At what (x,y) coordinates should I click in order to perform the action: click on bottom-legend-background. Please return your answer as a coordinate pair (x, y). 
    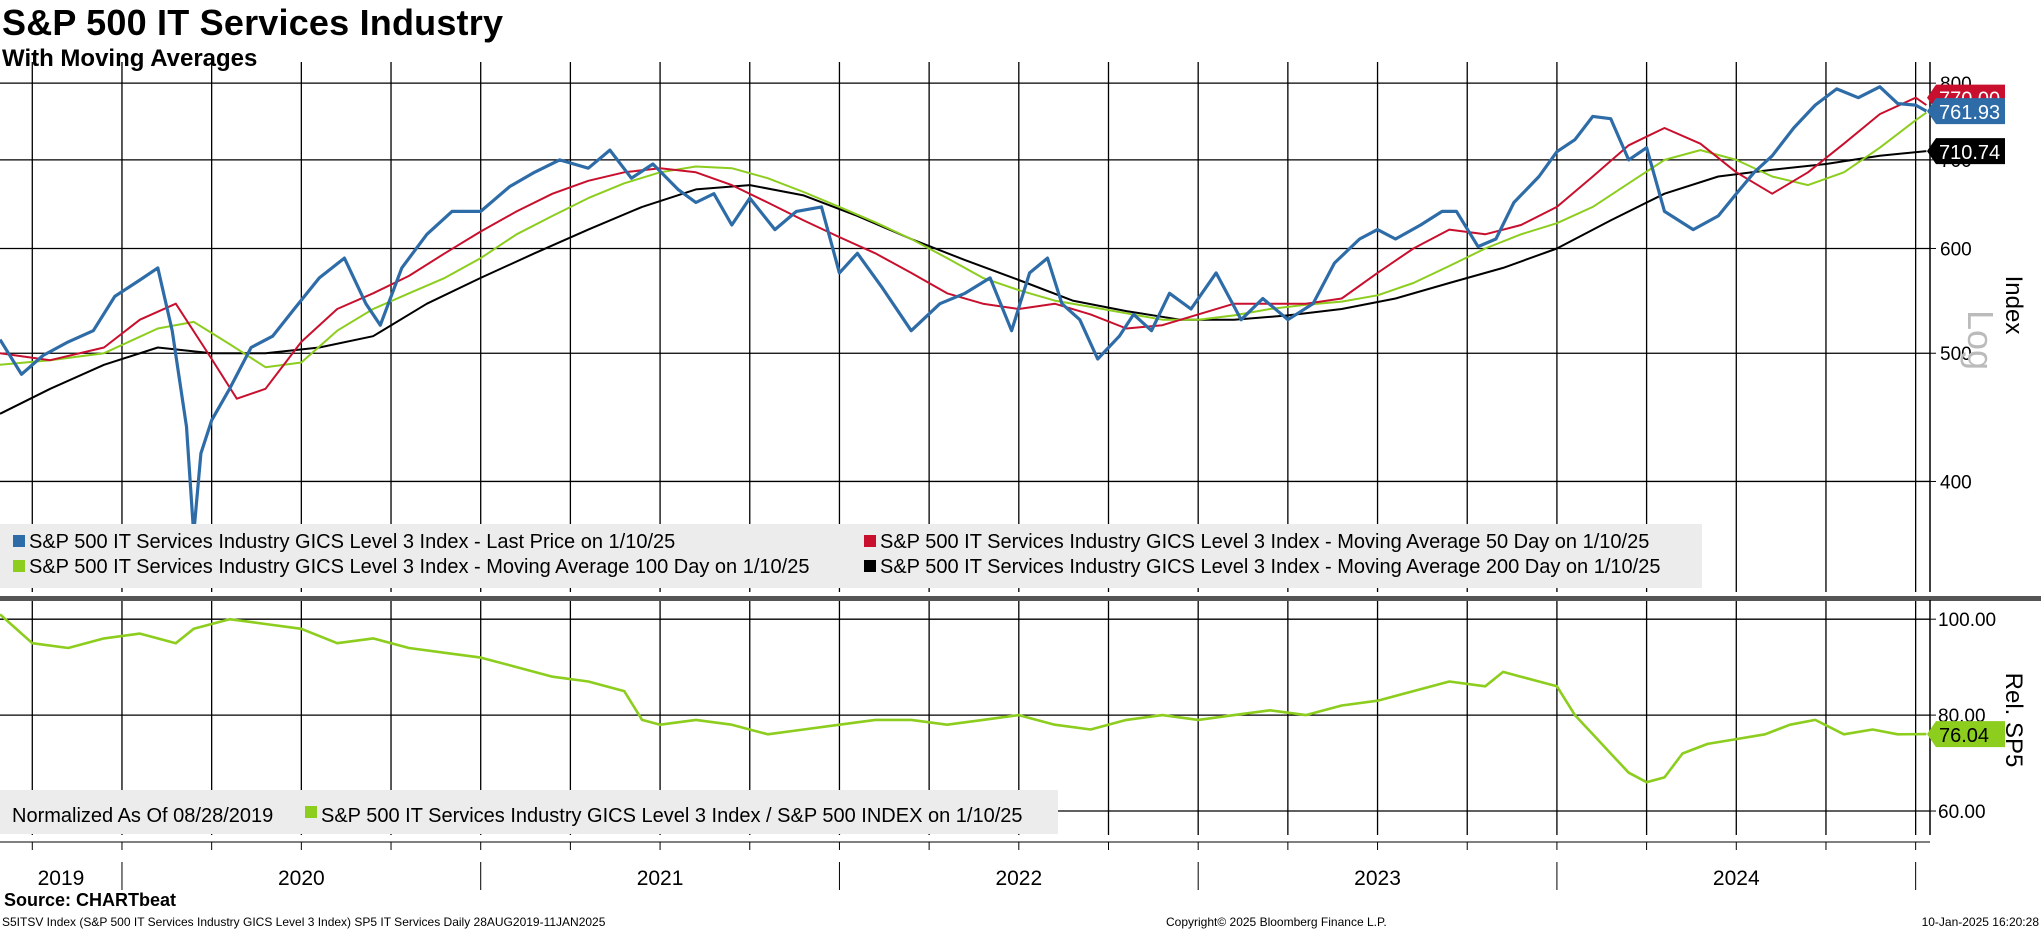
    Looking at the image, I should click on (529, 812).